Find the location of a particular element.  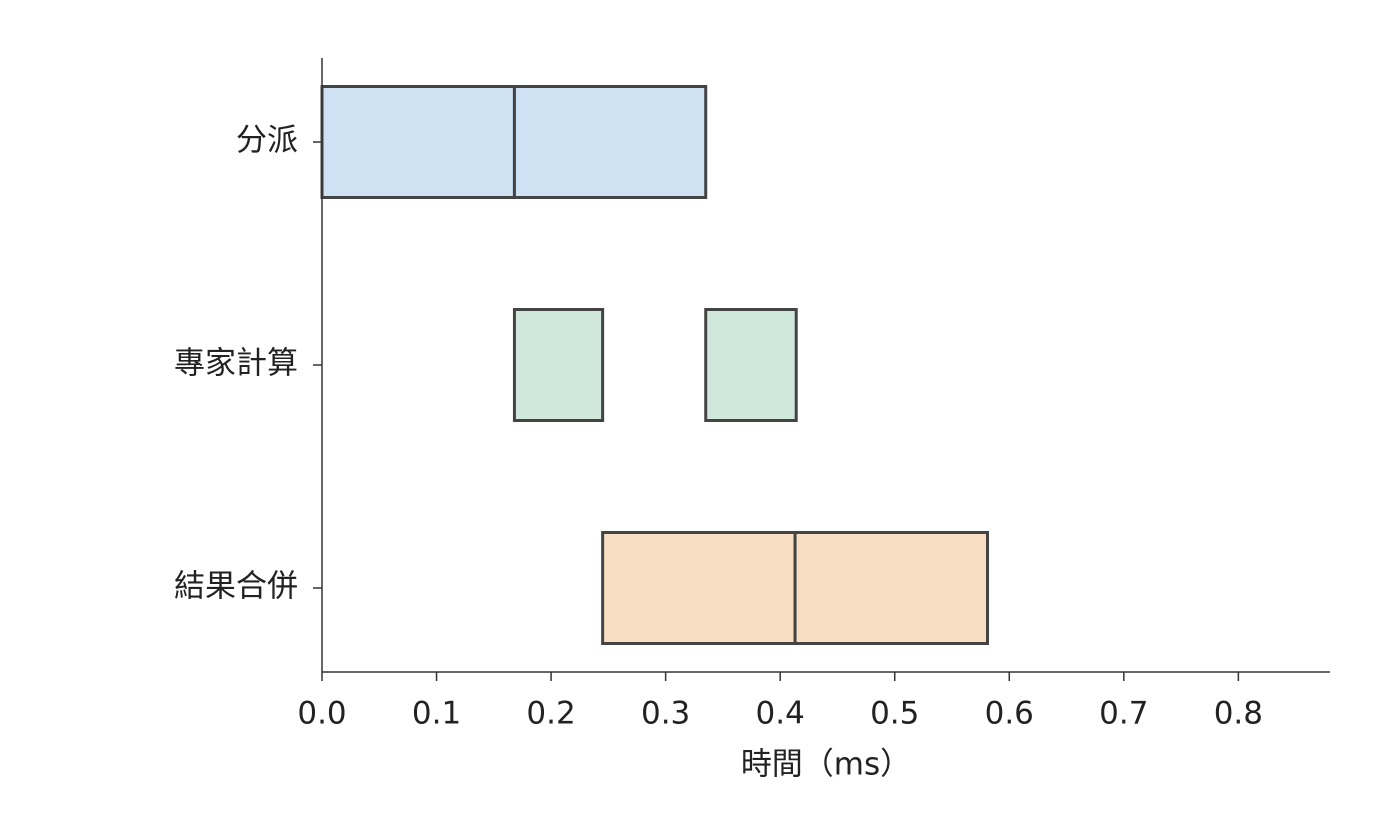

x-tick-label: 0.7 is located at coordinates (1123, 714).